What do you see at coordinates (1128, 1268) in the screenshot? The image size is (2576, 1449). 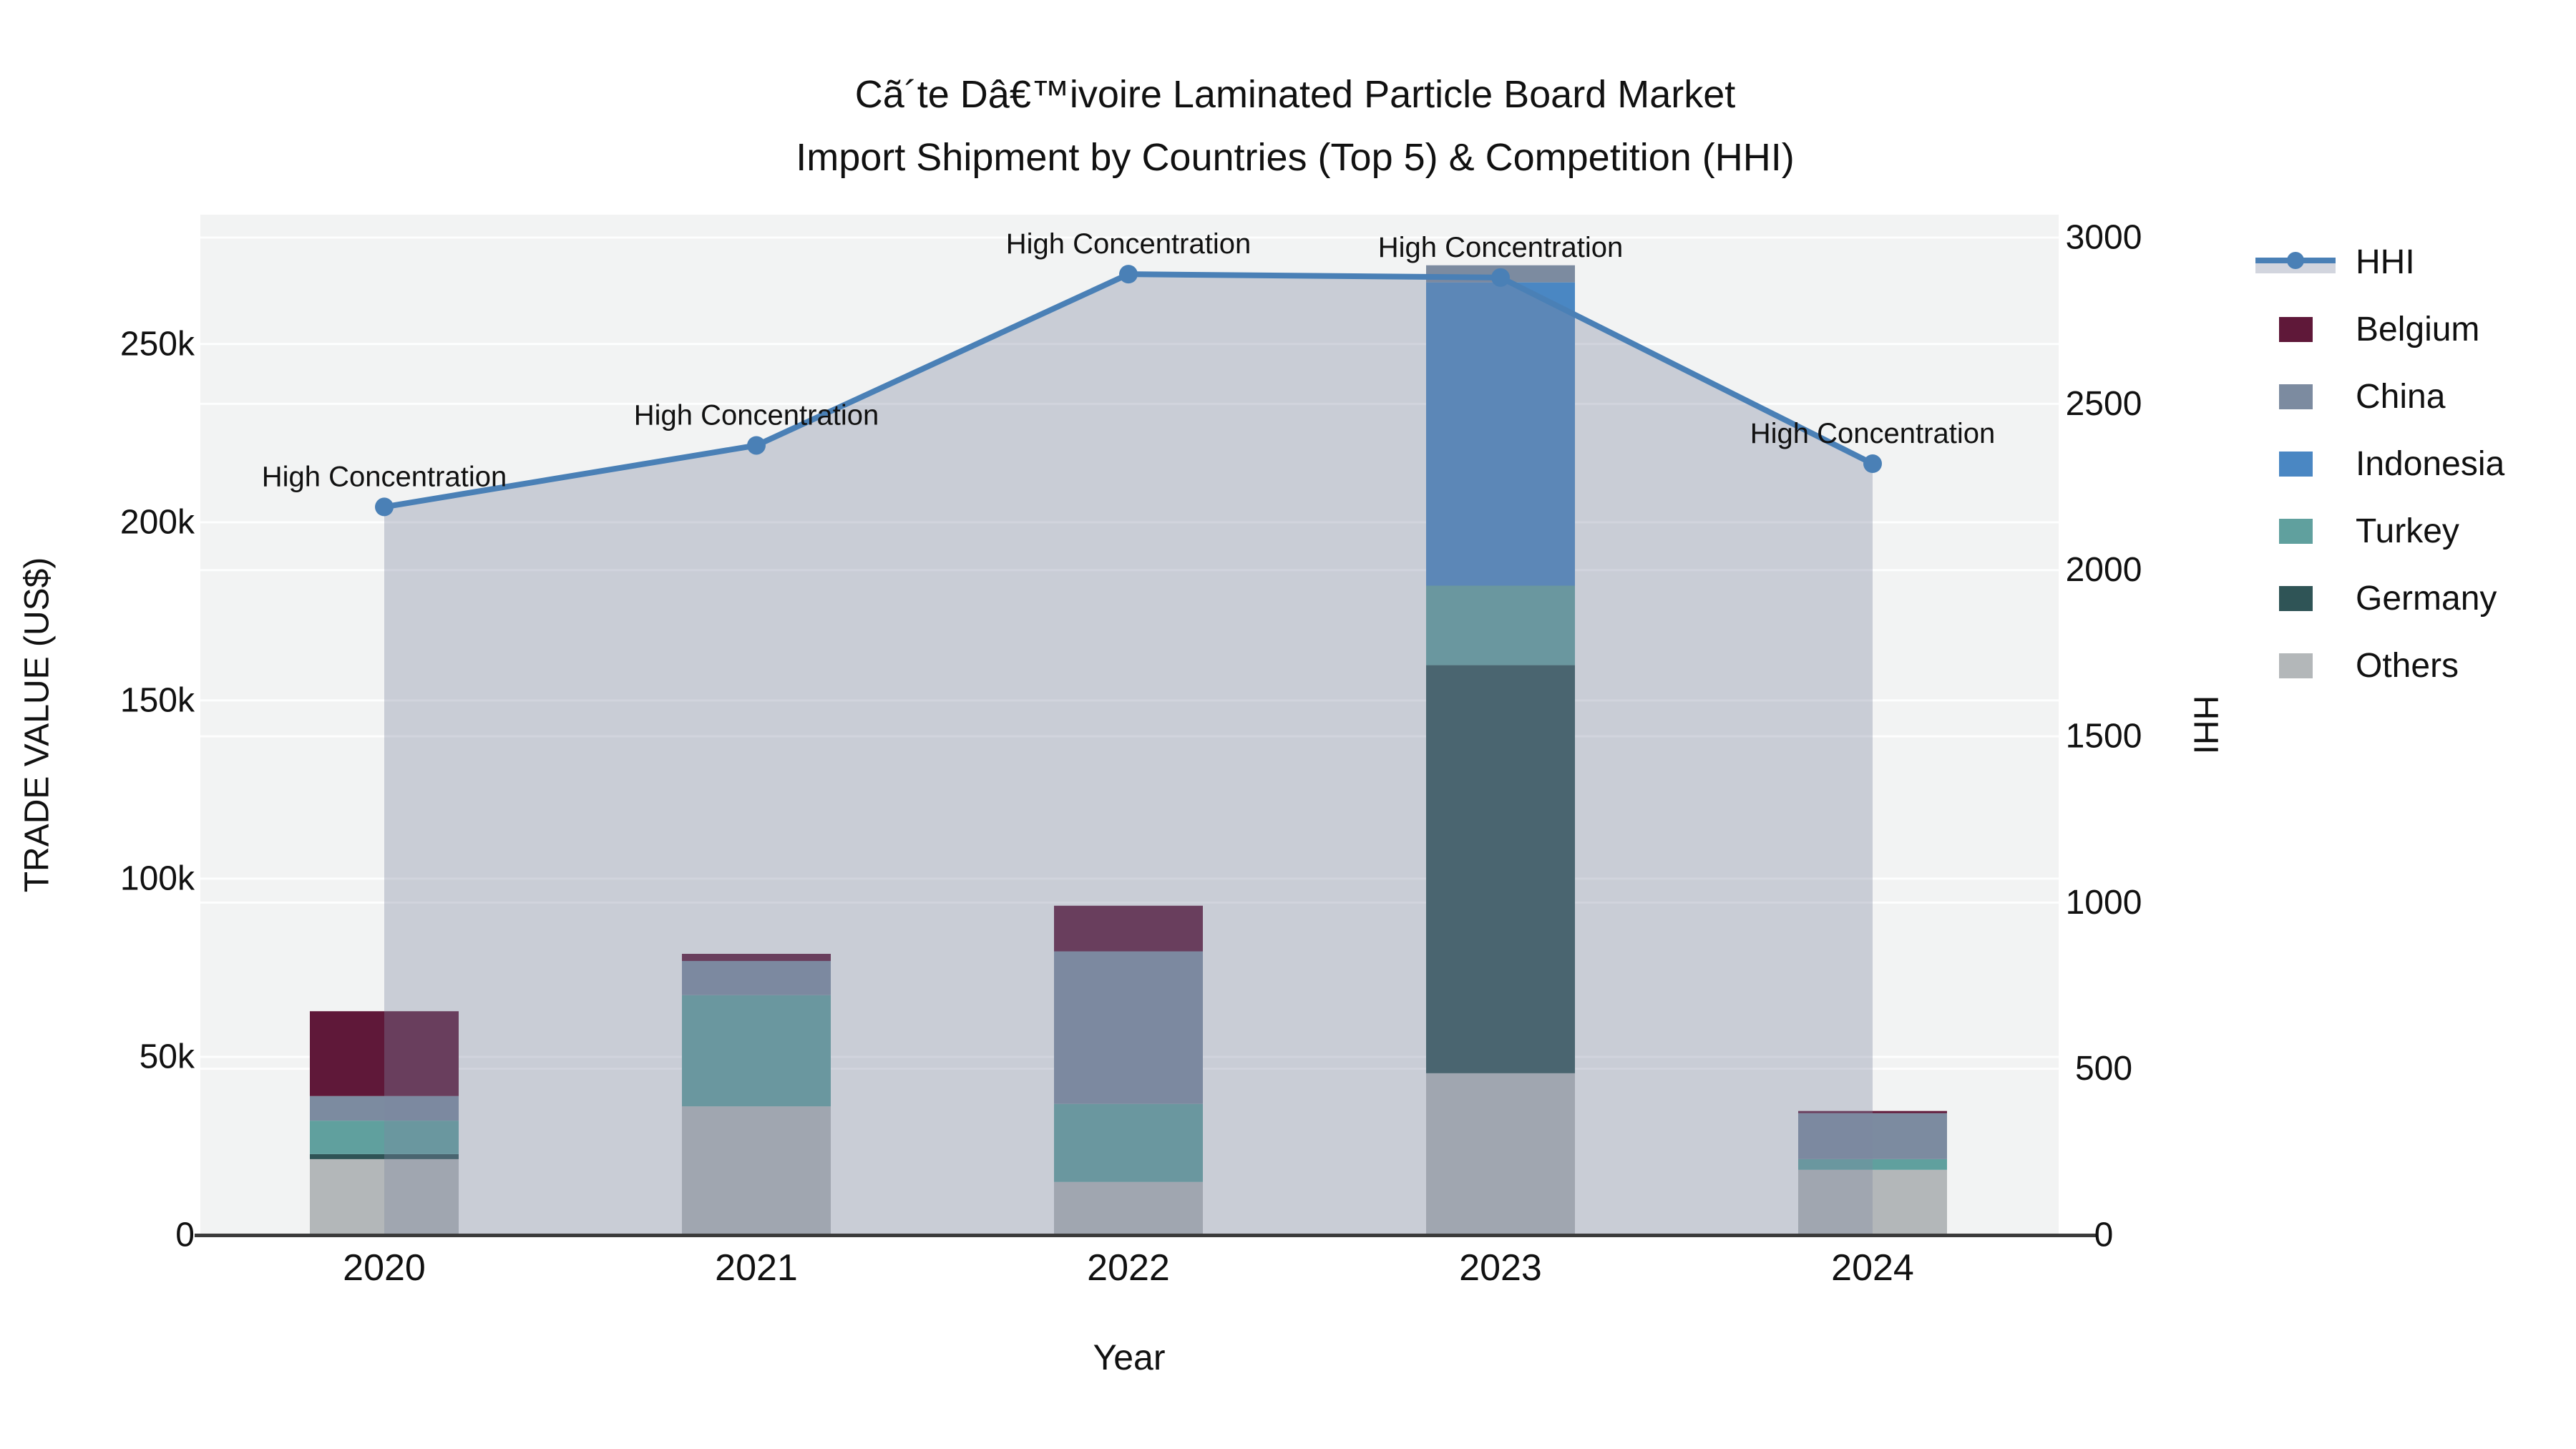 I see `x-tick-2022: 2022` at bounding box center [1128, 1268].